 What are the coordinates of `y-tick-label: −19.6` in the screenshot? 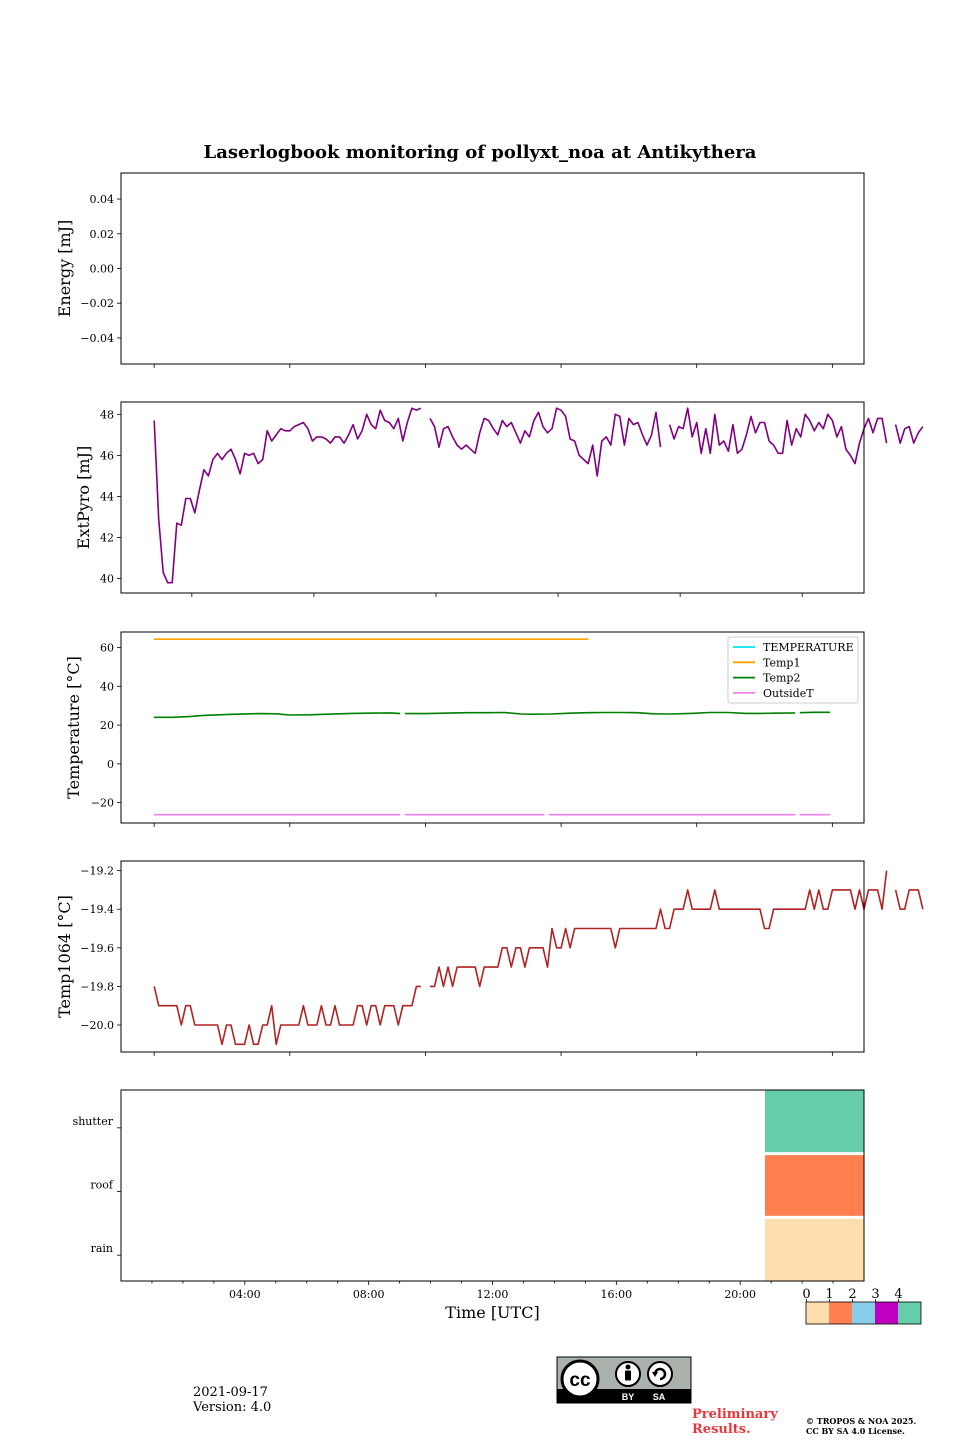 It's located at (97, 948).